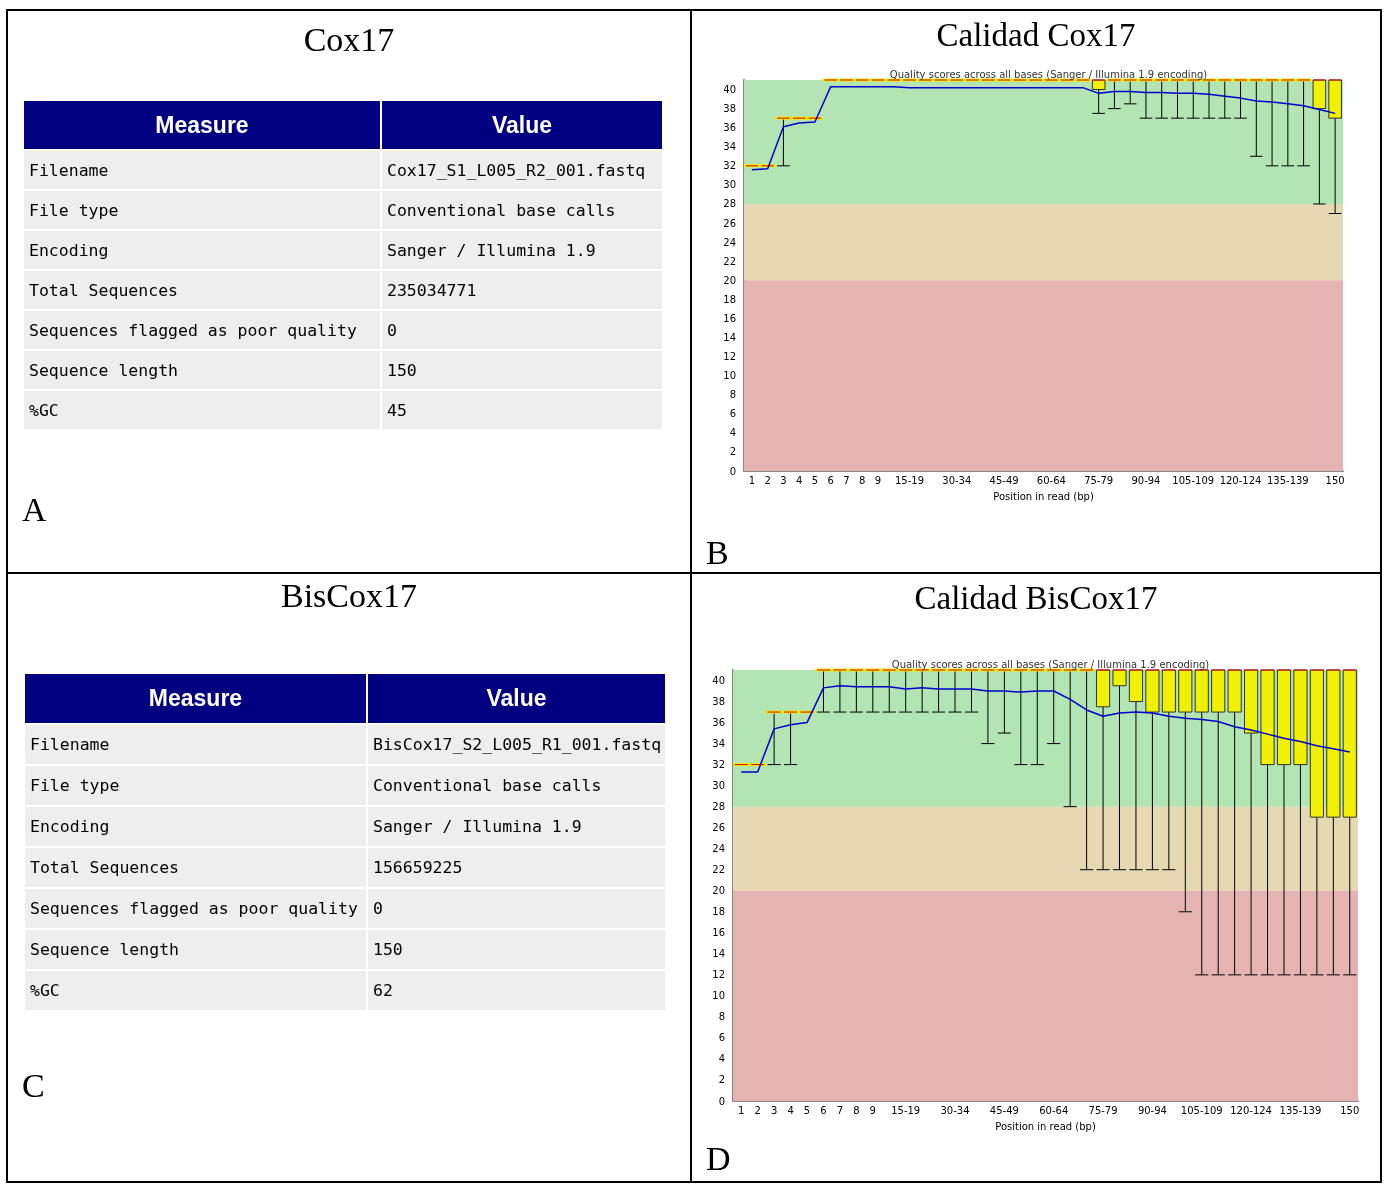  What do you see at coordinates (718, 744) in the screenshot?
I see `y-tick-label: 34` at bounding box center [718, 744].